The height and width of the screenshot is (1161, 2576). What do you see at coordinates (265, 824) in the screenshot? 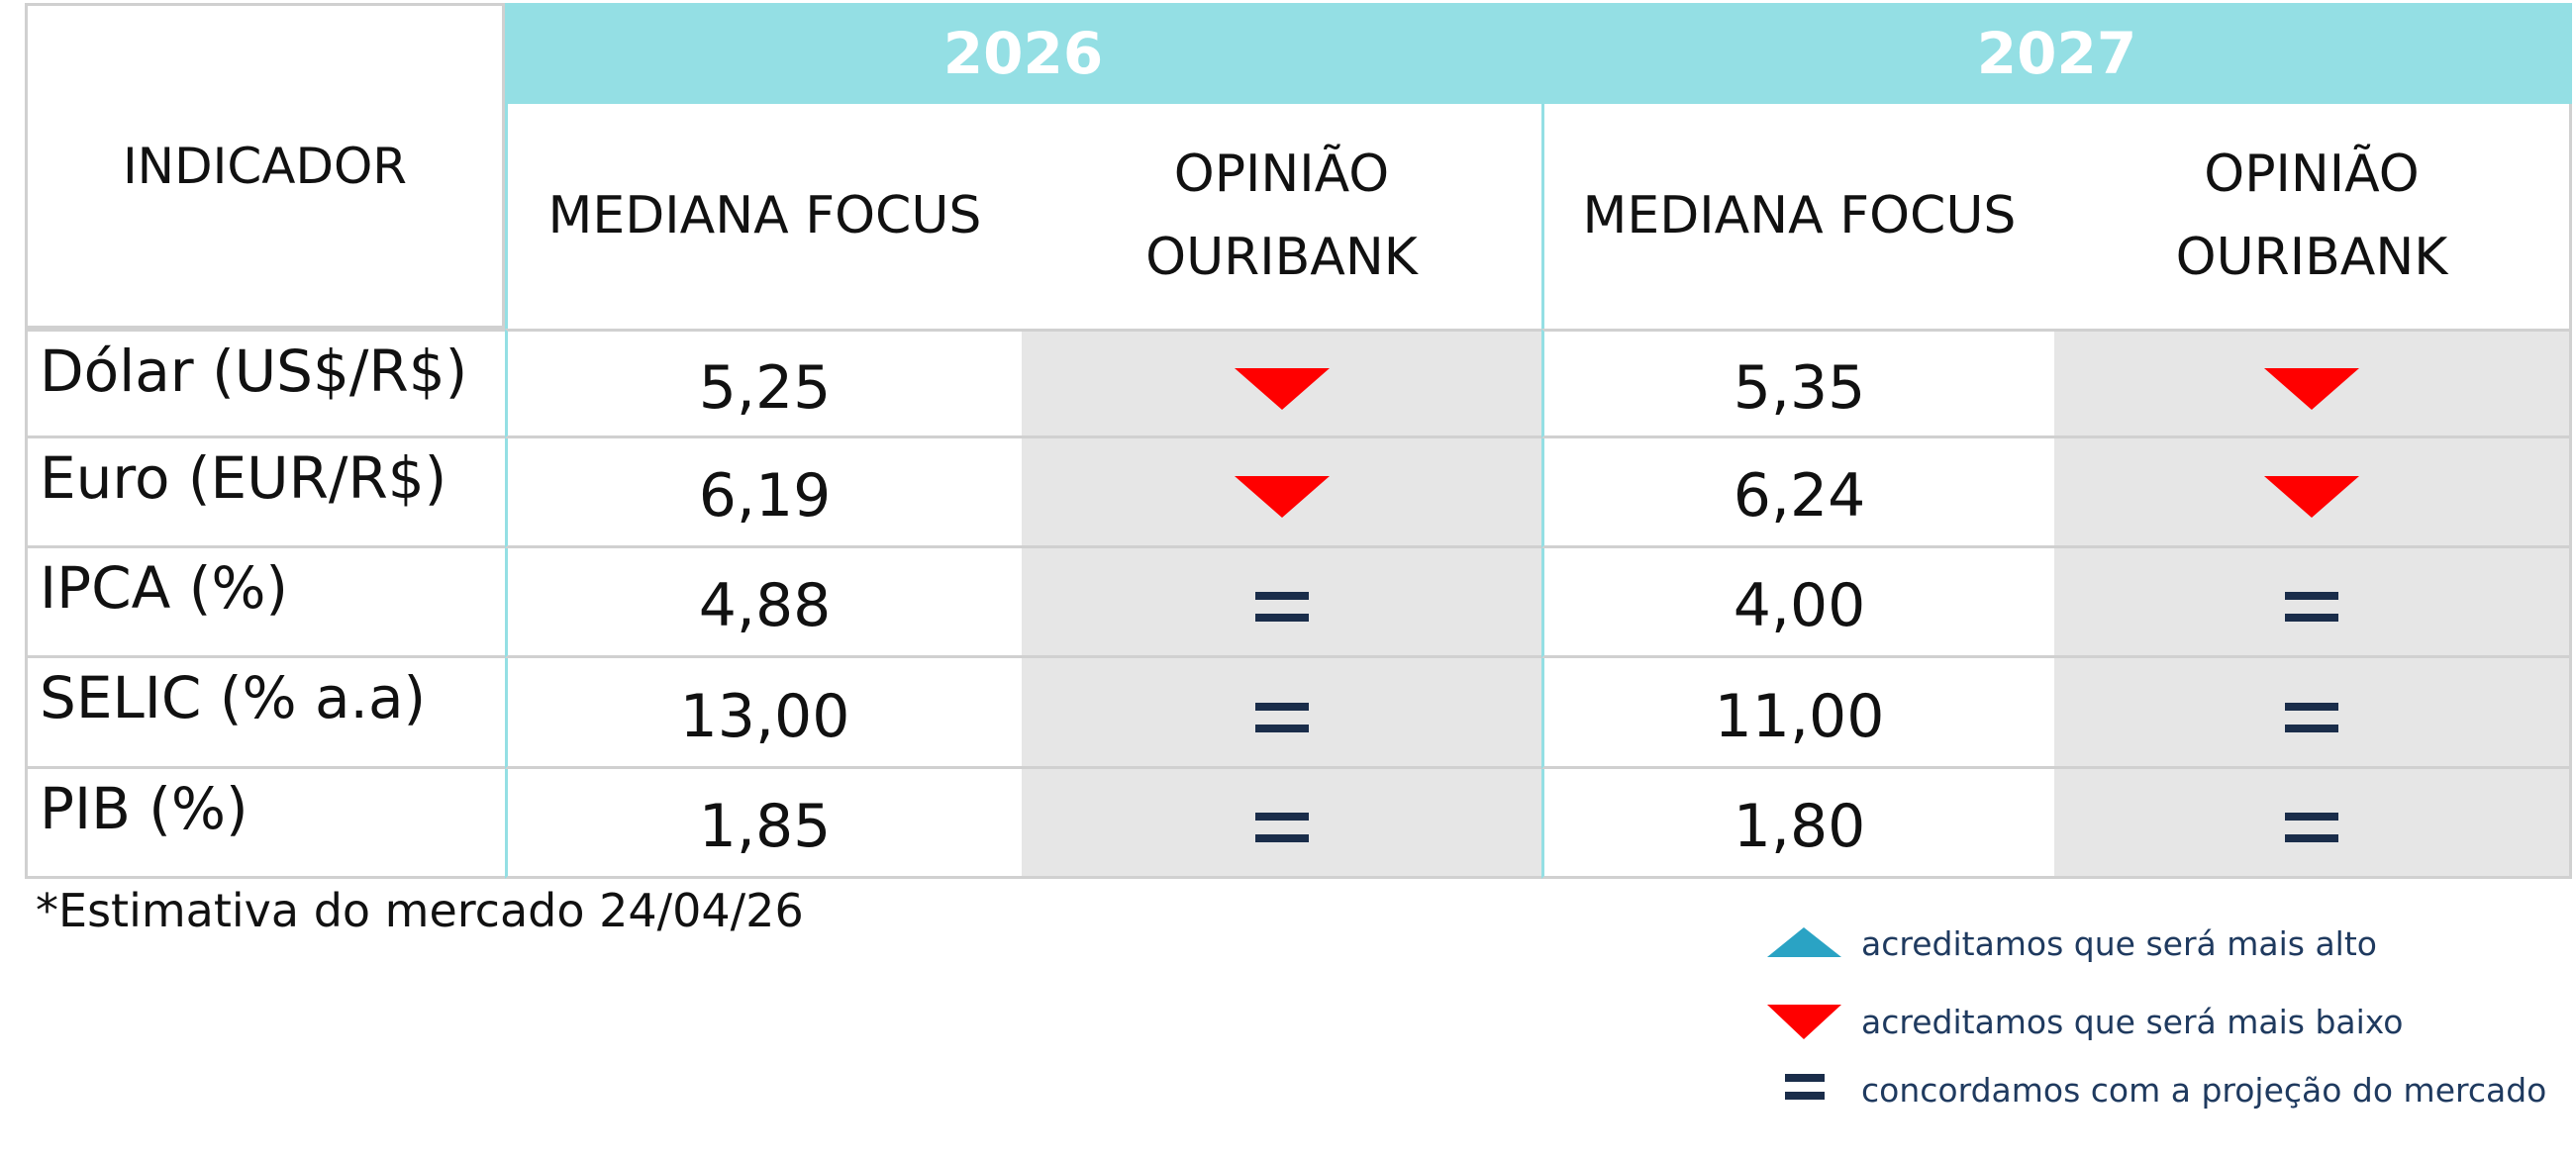
I see `indicator: PIB (%)` at bounding box center [265, 824].